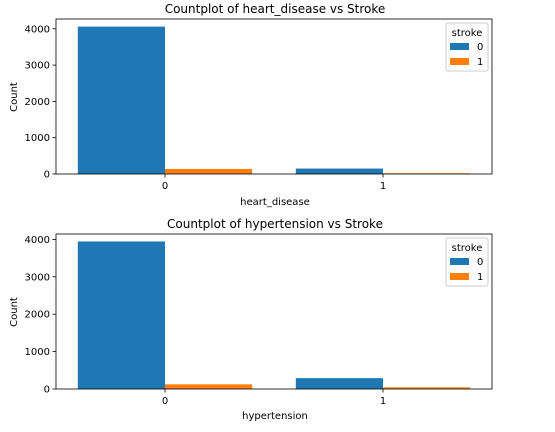  Describe the element at coordinates (275, 9) in the screenshot. I see `chart-title: Countplot of heart_disease vs Stroke` at that location.